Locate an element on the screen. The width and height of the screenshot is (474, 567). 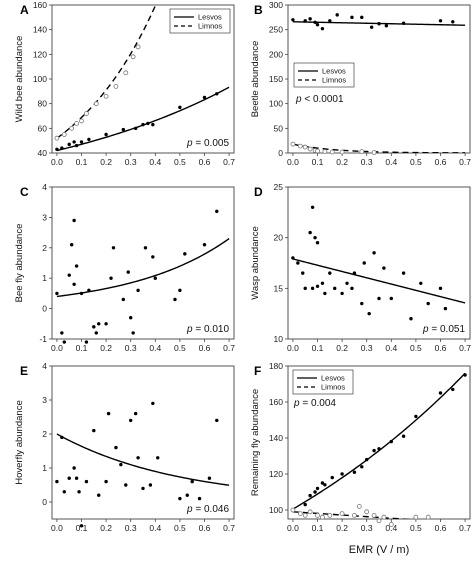
y-tick-label: 120 is located at coordinates (40, 54).